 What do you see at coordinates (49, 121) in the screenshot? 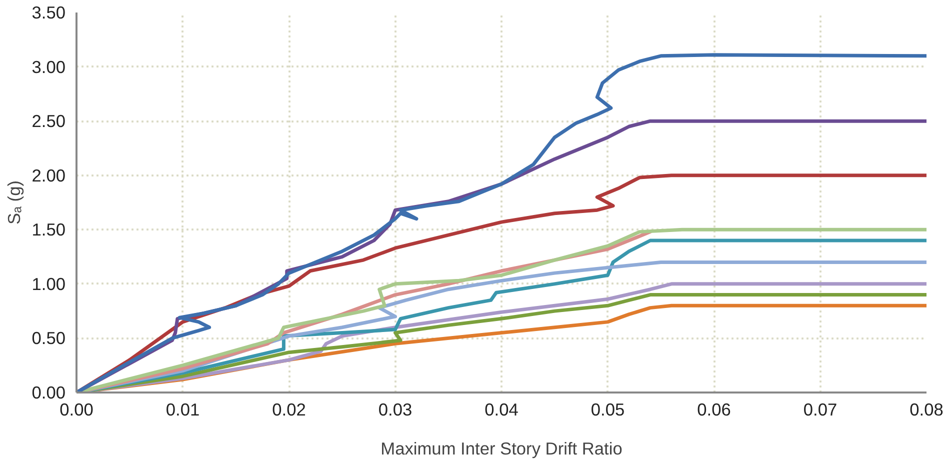
I see `y-tick-label: 2.50` at bounding box center [49, 121].